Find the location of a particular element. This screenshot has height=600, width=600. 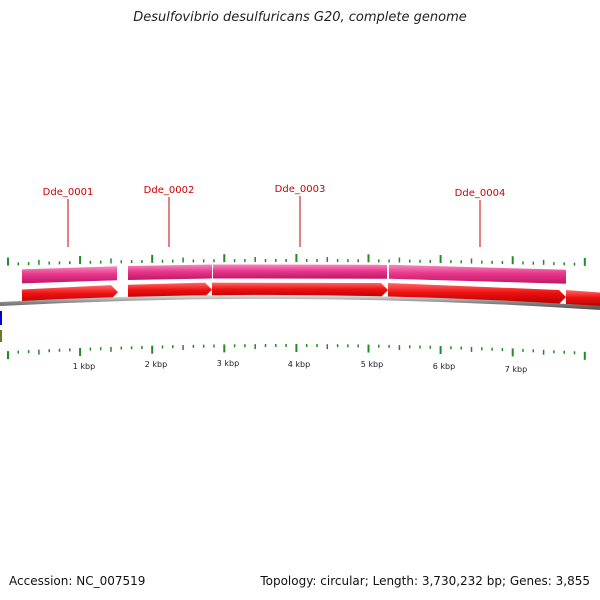

gene-label: Dde_0002 is located at coordinates (169, 190).